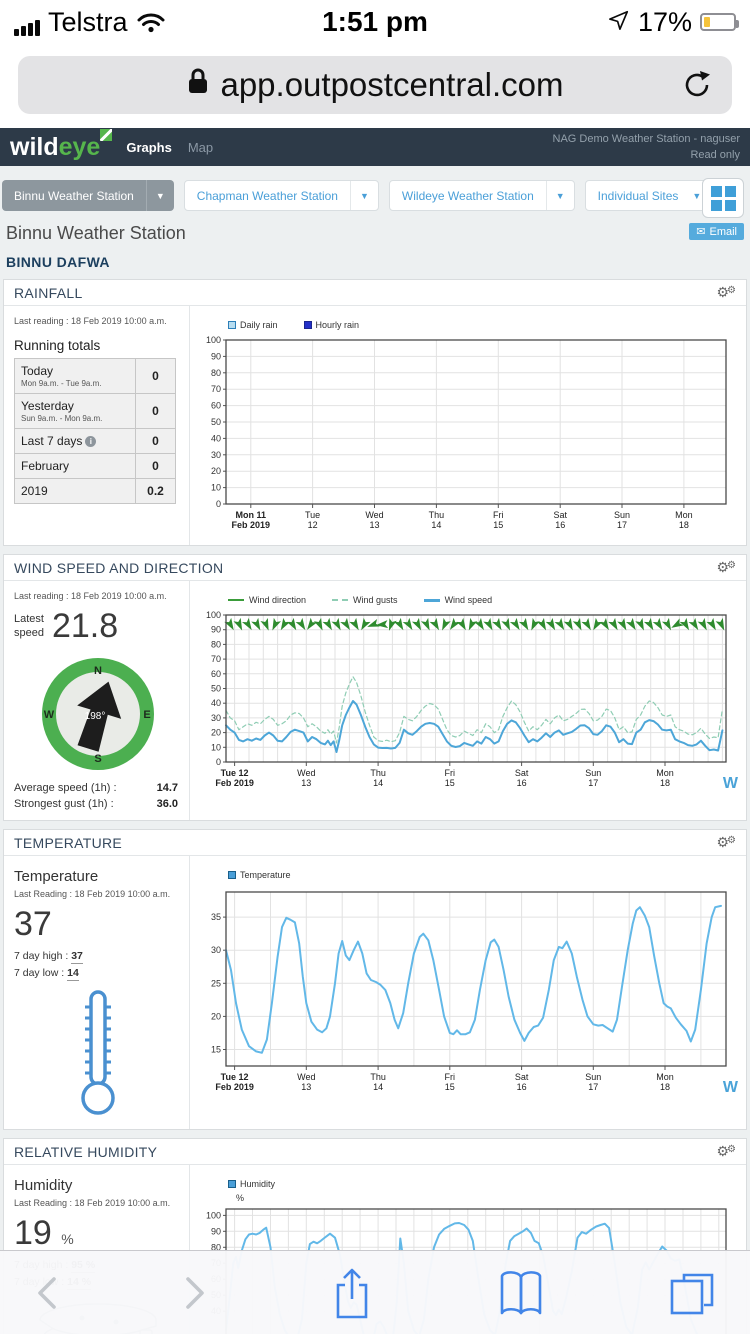  Describe the element at coordinates (306, 1087) in the screenshot. I see `svg-text: 13` at that location.